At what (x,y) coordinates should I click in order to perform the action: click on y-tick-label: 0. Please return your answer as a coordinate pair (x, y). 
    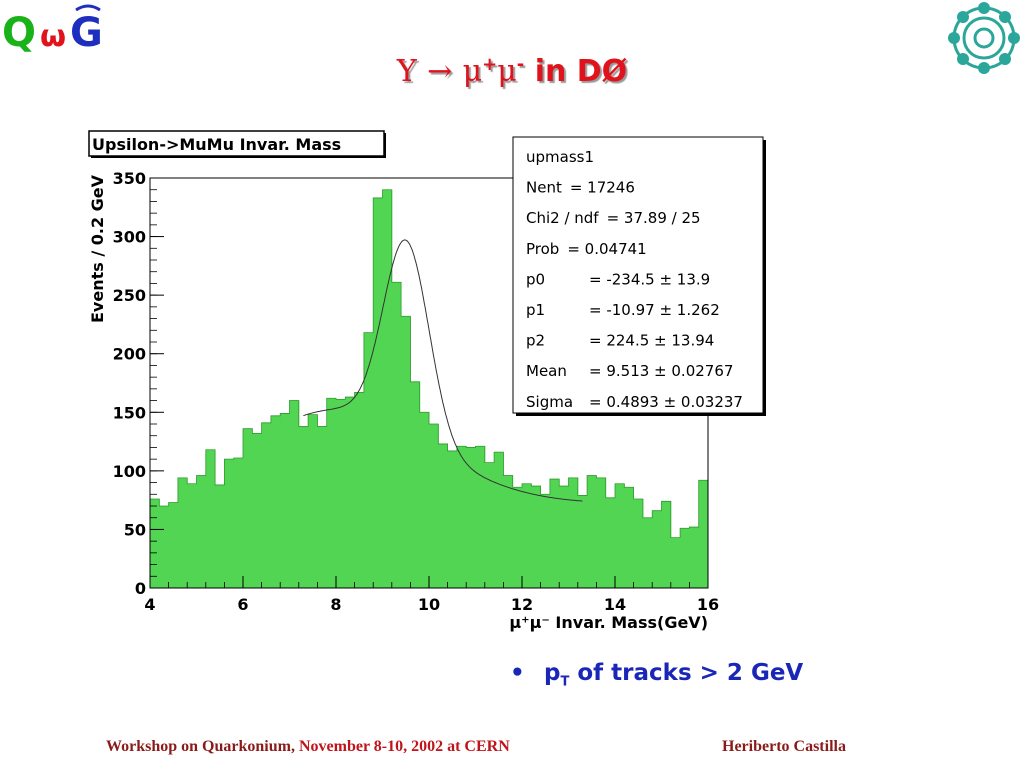
    Looking at the image, I should click on (140, 588).